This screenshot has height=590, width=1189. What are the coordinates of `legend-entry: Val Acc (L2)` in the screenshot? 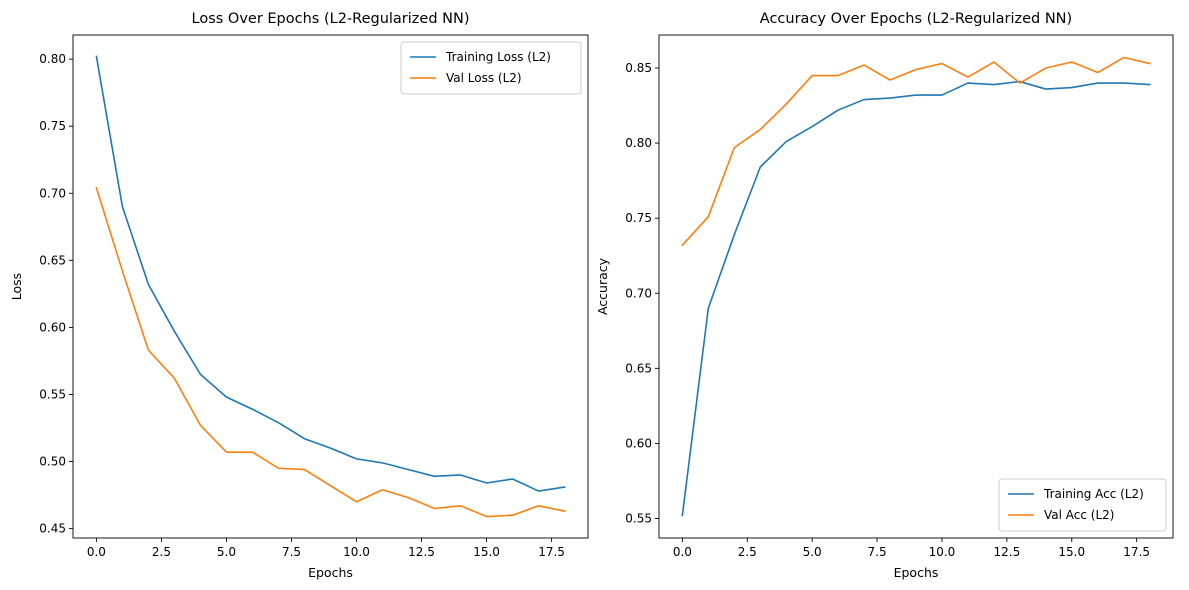 It's located at (1079, 515).